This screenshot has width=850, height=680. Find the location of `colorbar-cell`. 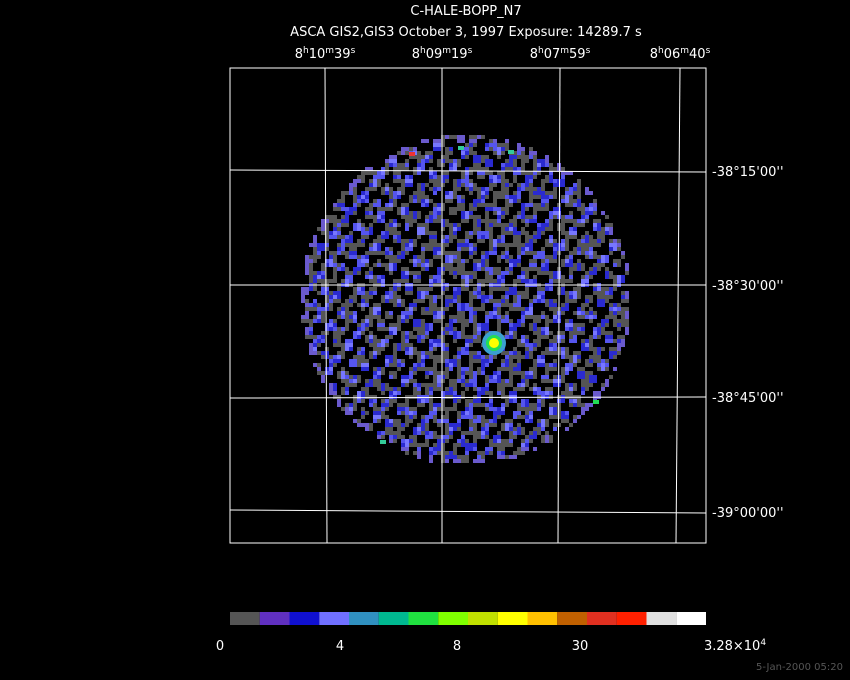

colorbar-cell is located at coordinates (572, 618).